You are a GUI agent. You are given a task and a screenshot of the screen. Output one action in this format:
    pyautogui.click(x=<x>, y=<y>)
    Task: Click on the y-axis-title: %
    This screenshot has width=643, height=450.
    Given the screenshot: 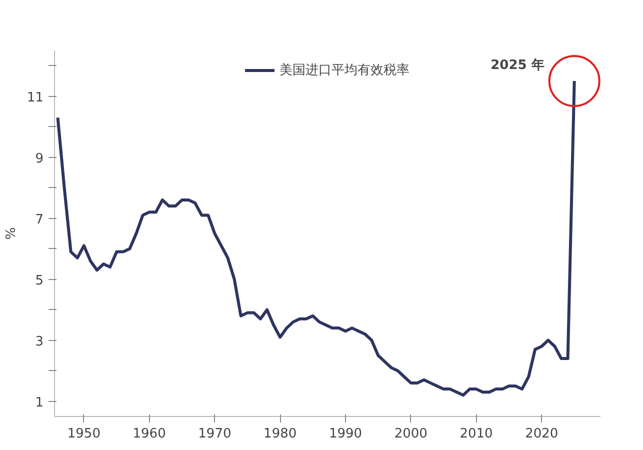 What is the action you would take?
    pyautogui.click(x=11, y=233)
    